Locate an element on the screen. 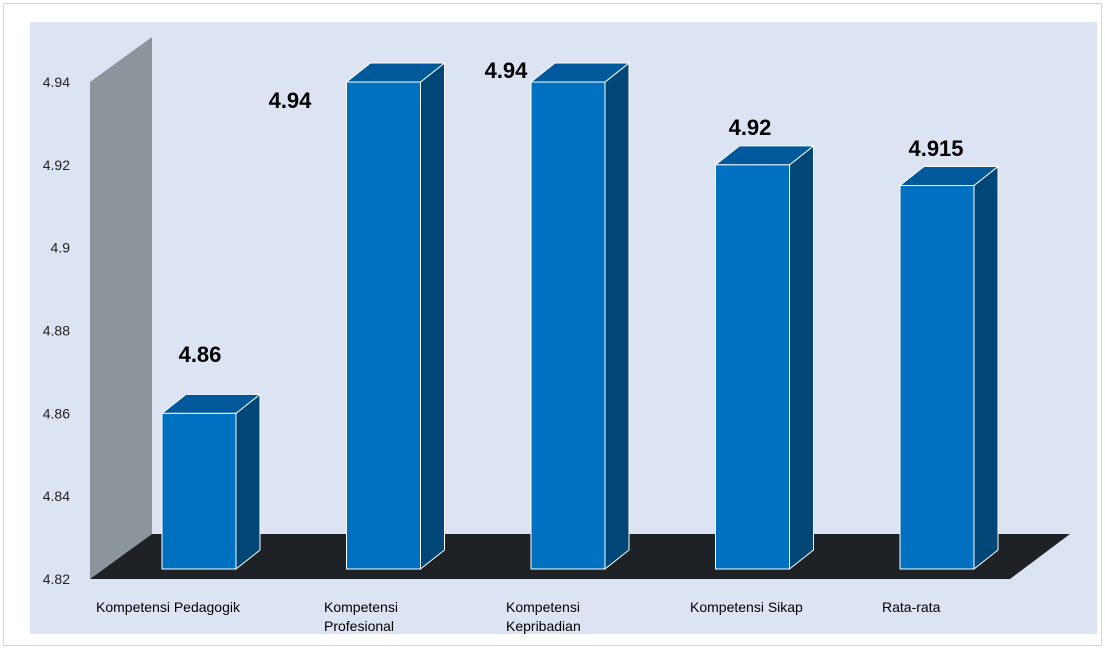 This screenshot has height=654, width=1105. y-tick-label: 4.94 is located at coordinates (56, 82).